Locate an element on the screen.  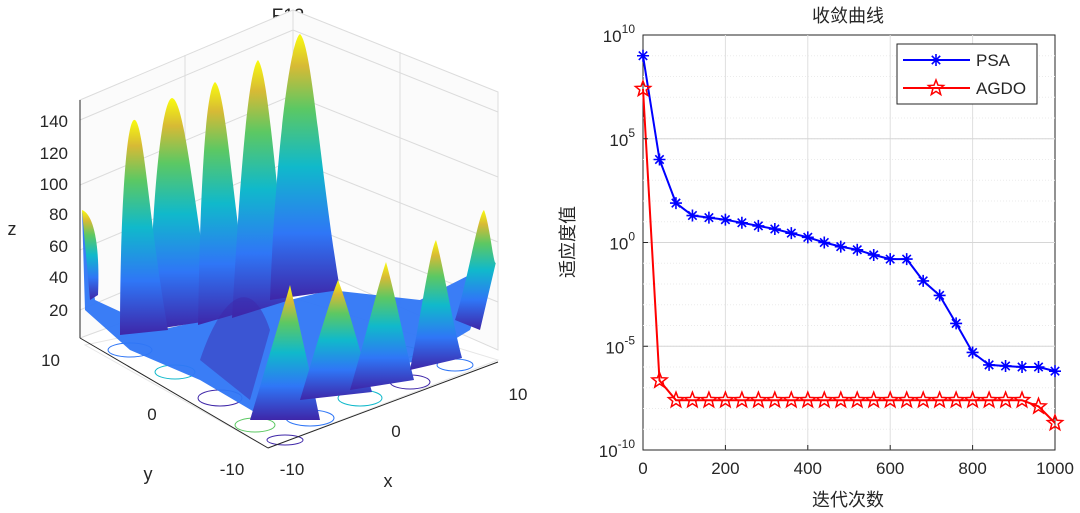
y-axis: 10 0 -10 y is located at coordinates (155, 410).